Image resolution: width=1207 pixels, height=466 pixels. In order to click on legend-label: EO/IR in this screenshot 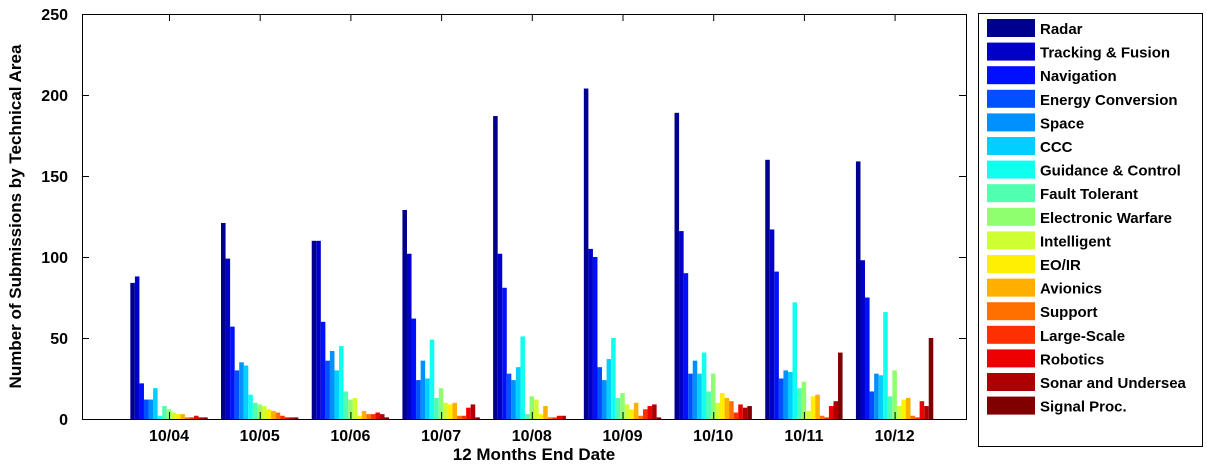, I will do `click(1060, 265)`.